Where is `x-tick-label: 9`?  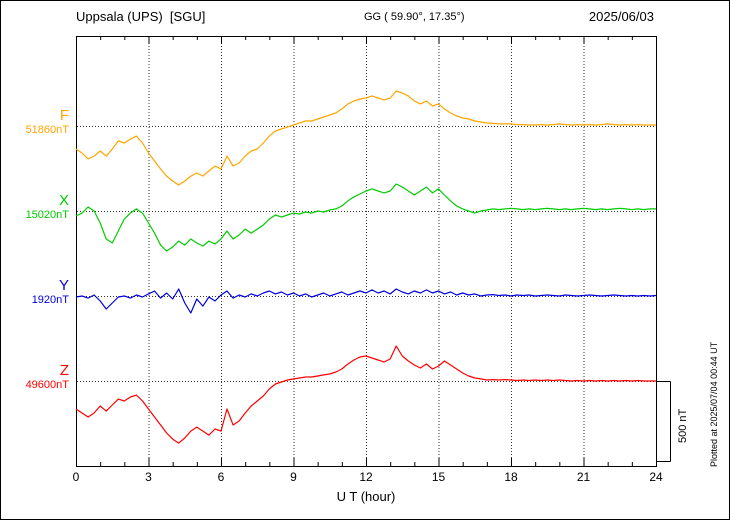
x-tick-label: 9 is located at coordinates (293, 477).